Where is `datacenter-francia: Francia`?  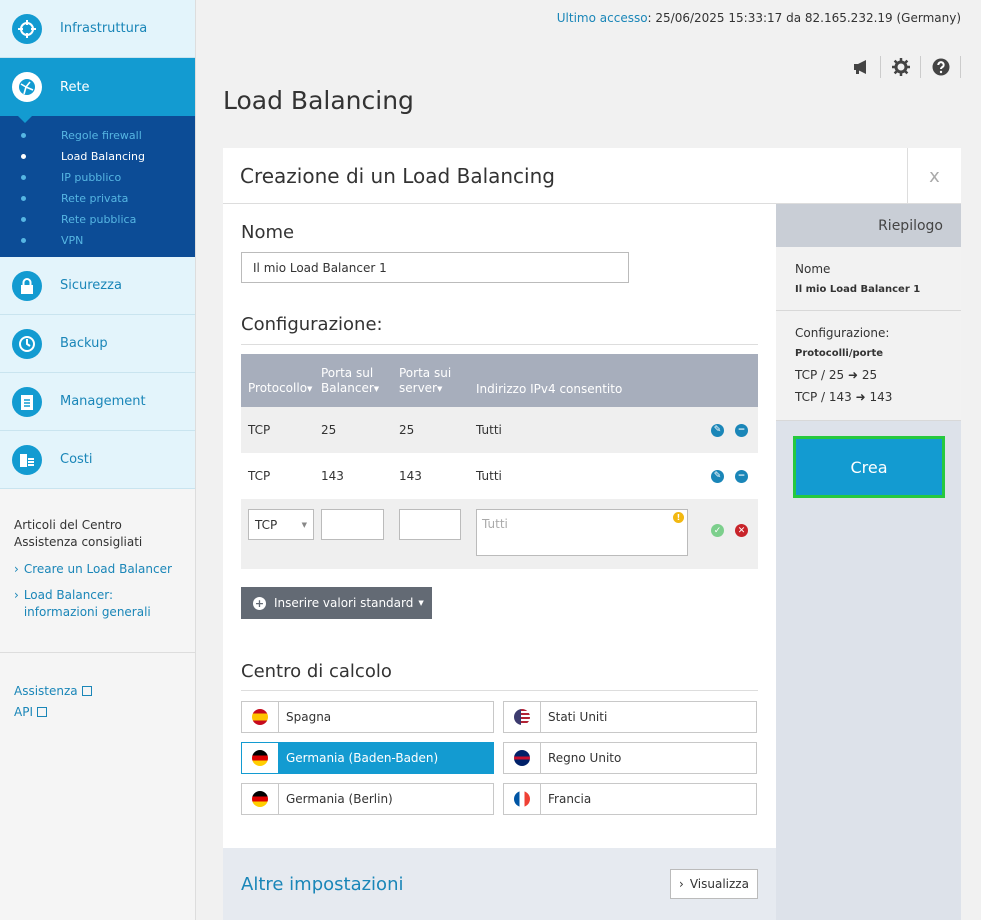 datacenter-francia: Francia is located at coordinates (630, 799).